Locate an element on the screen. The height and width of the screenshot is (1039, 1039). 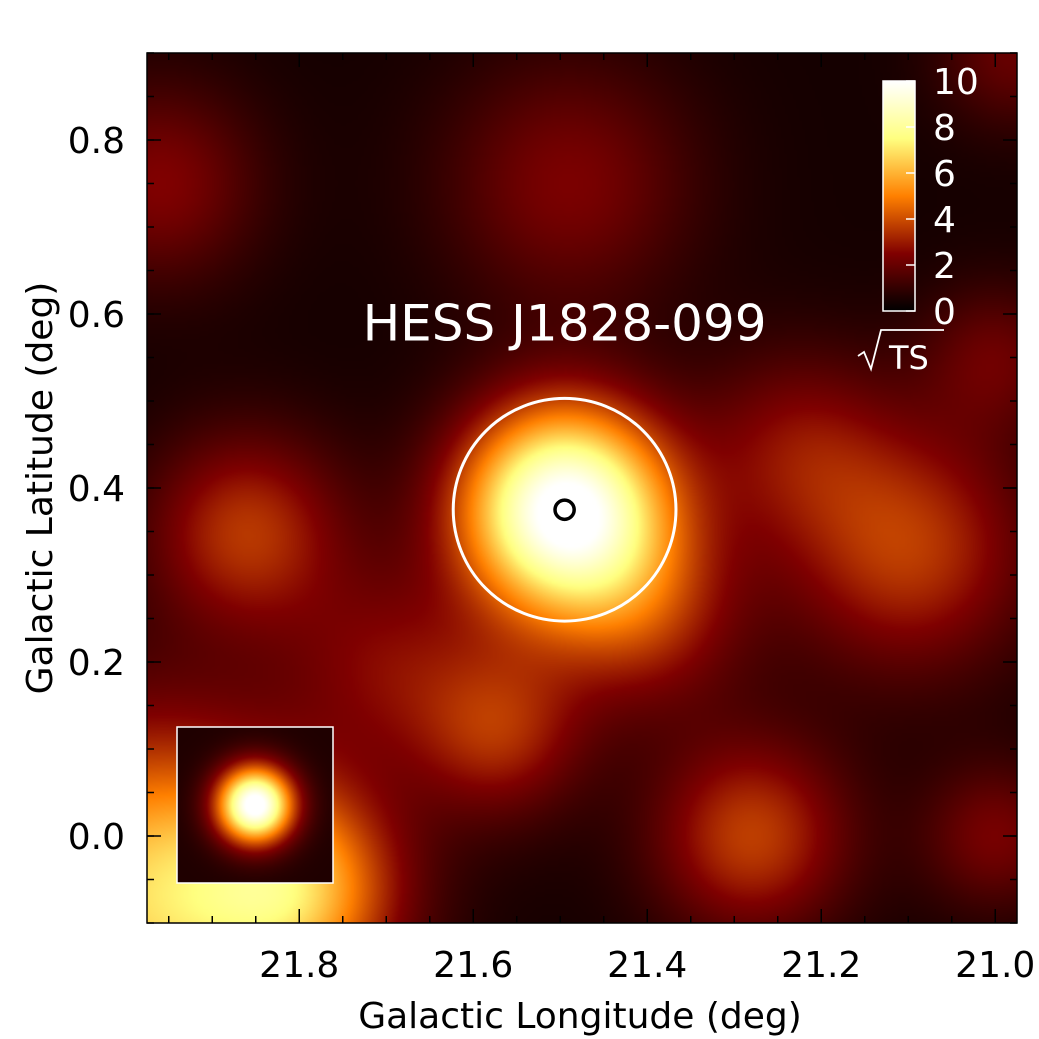
y-tick-label: 0.0 is located at coordinates (96, 837).